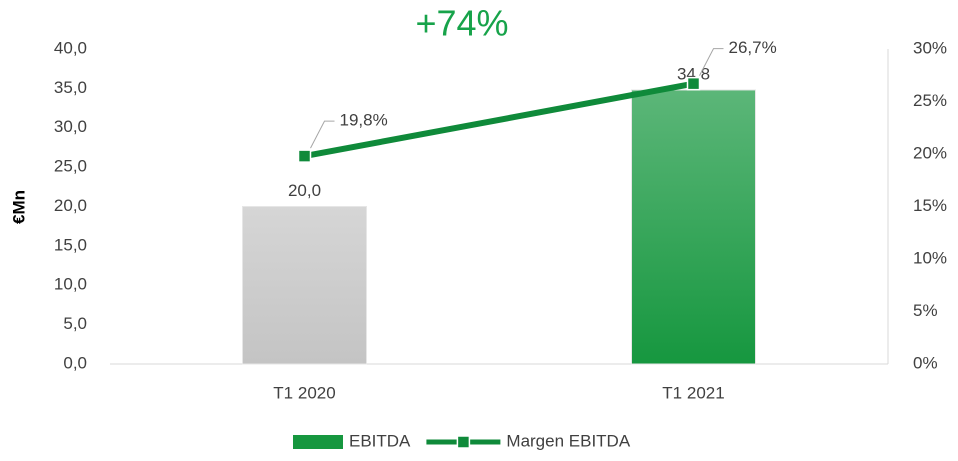 The image size is (958, 461). What do you see at coordinates (70, 47) in the screenshot?
I see `y-tick-label: 40,0` at bounding box center [70, 47].